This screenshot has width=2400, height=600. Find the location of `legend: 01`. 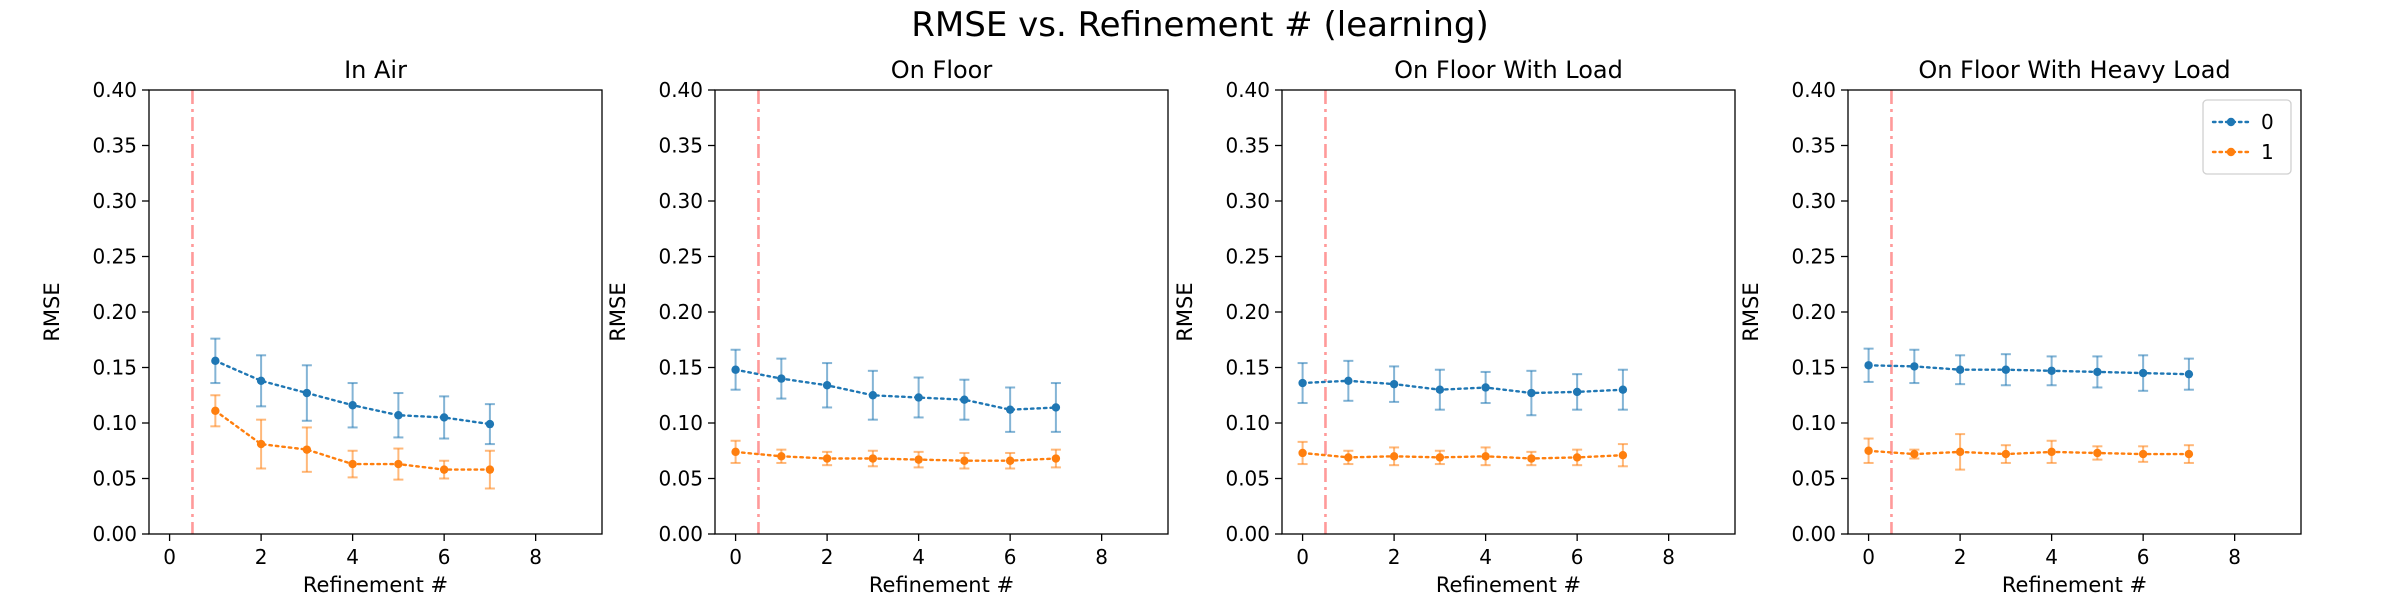

legend: 01 is located at coordinates (2247, 137).